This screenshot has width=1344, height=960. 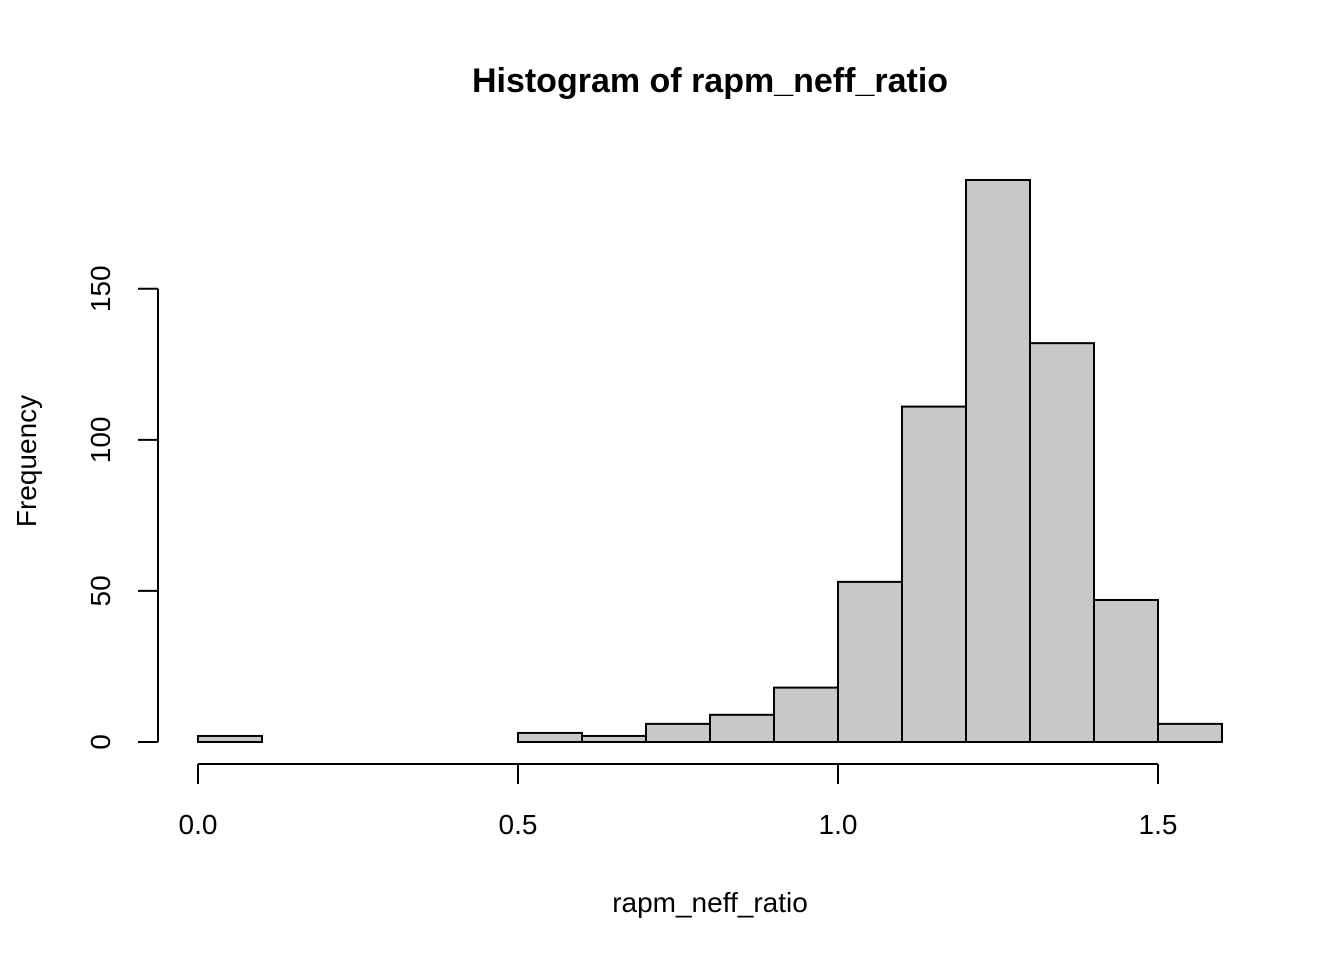 What do you see at coordinates (678, 801) in the screenshot?
I see `x-axis: 0.0 0.5 1.0 1.5` at bounding box center [678, 801].